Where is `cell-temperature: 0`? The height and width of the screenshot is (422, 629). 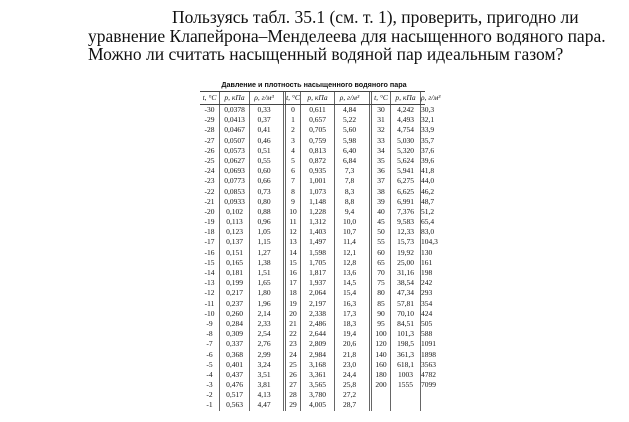
cell-temperature: 0 is located at coordinates (291, 110).